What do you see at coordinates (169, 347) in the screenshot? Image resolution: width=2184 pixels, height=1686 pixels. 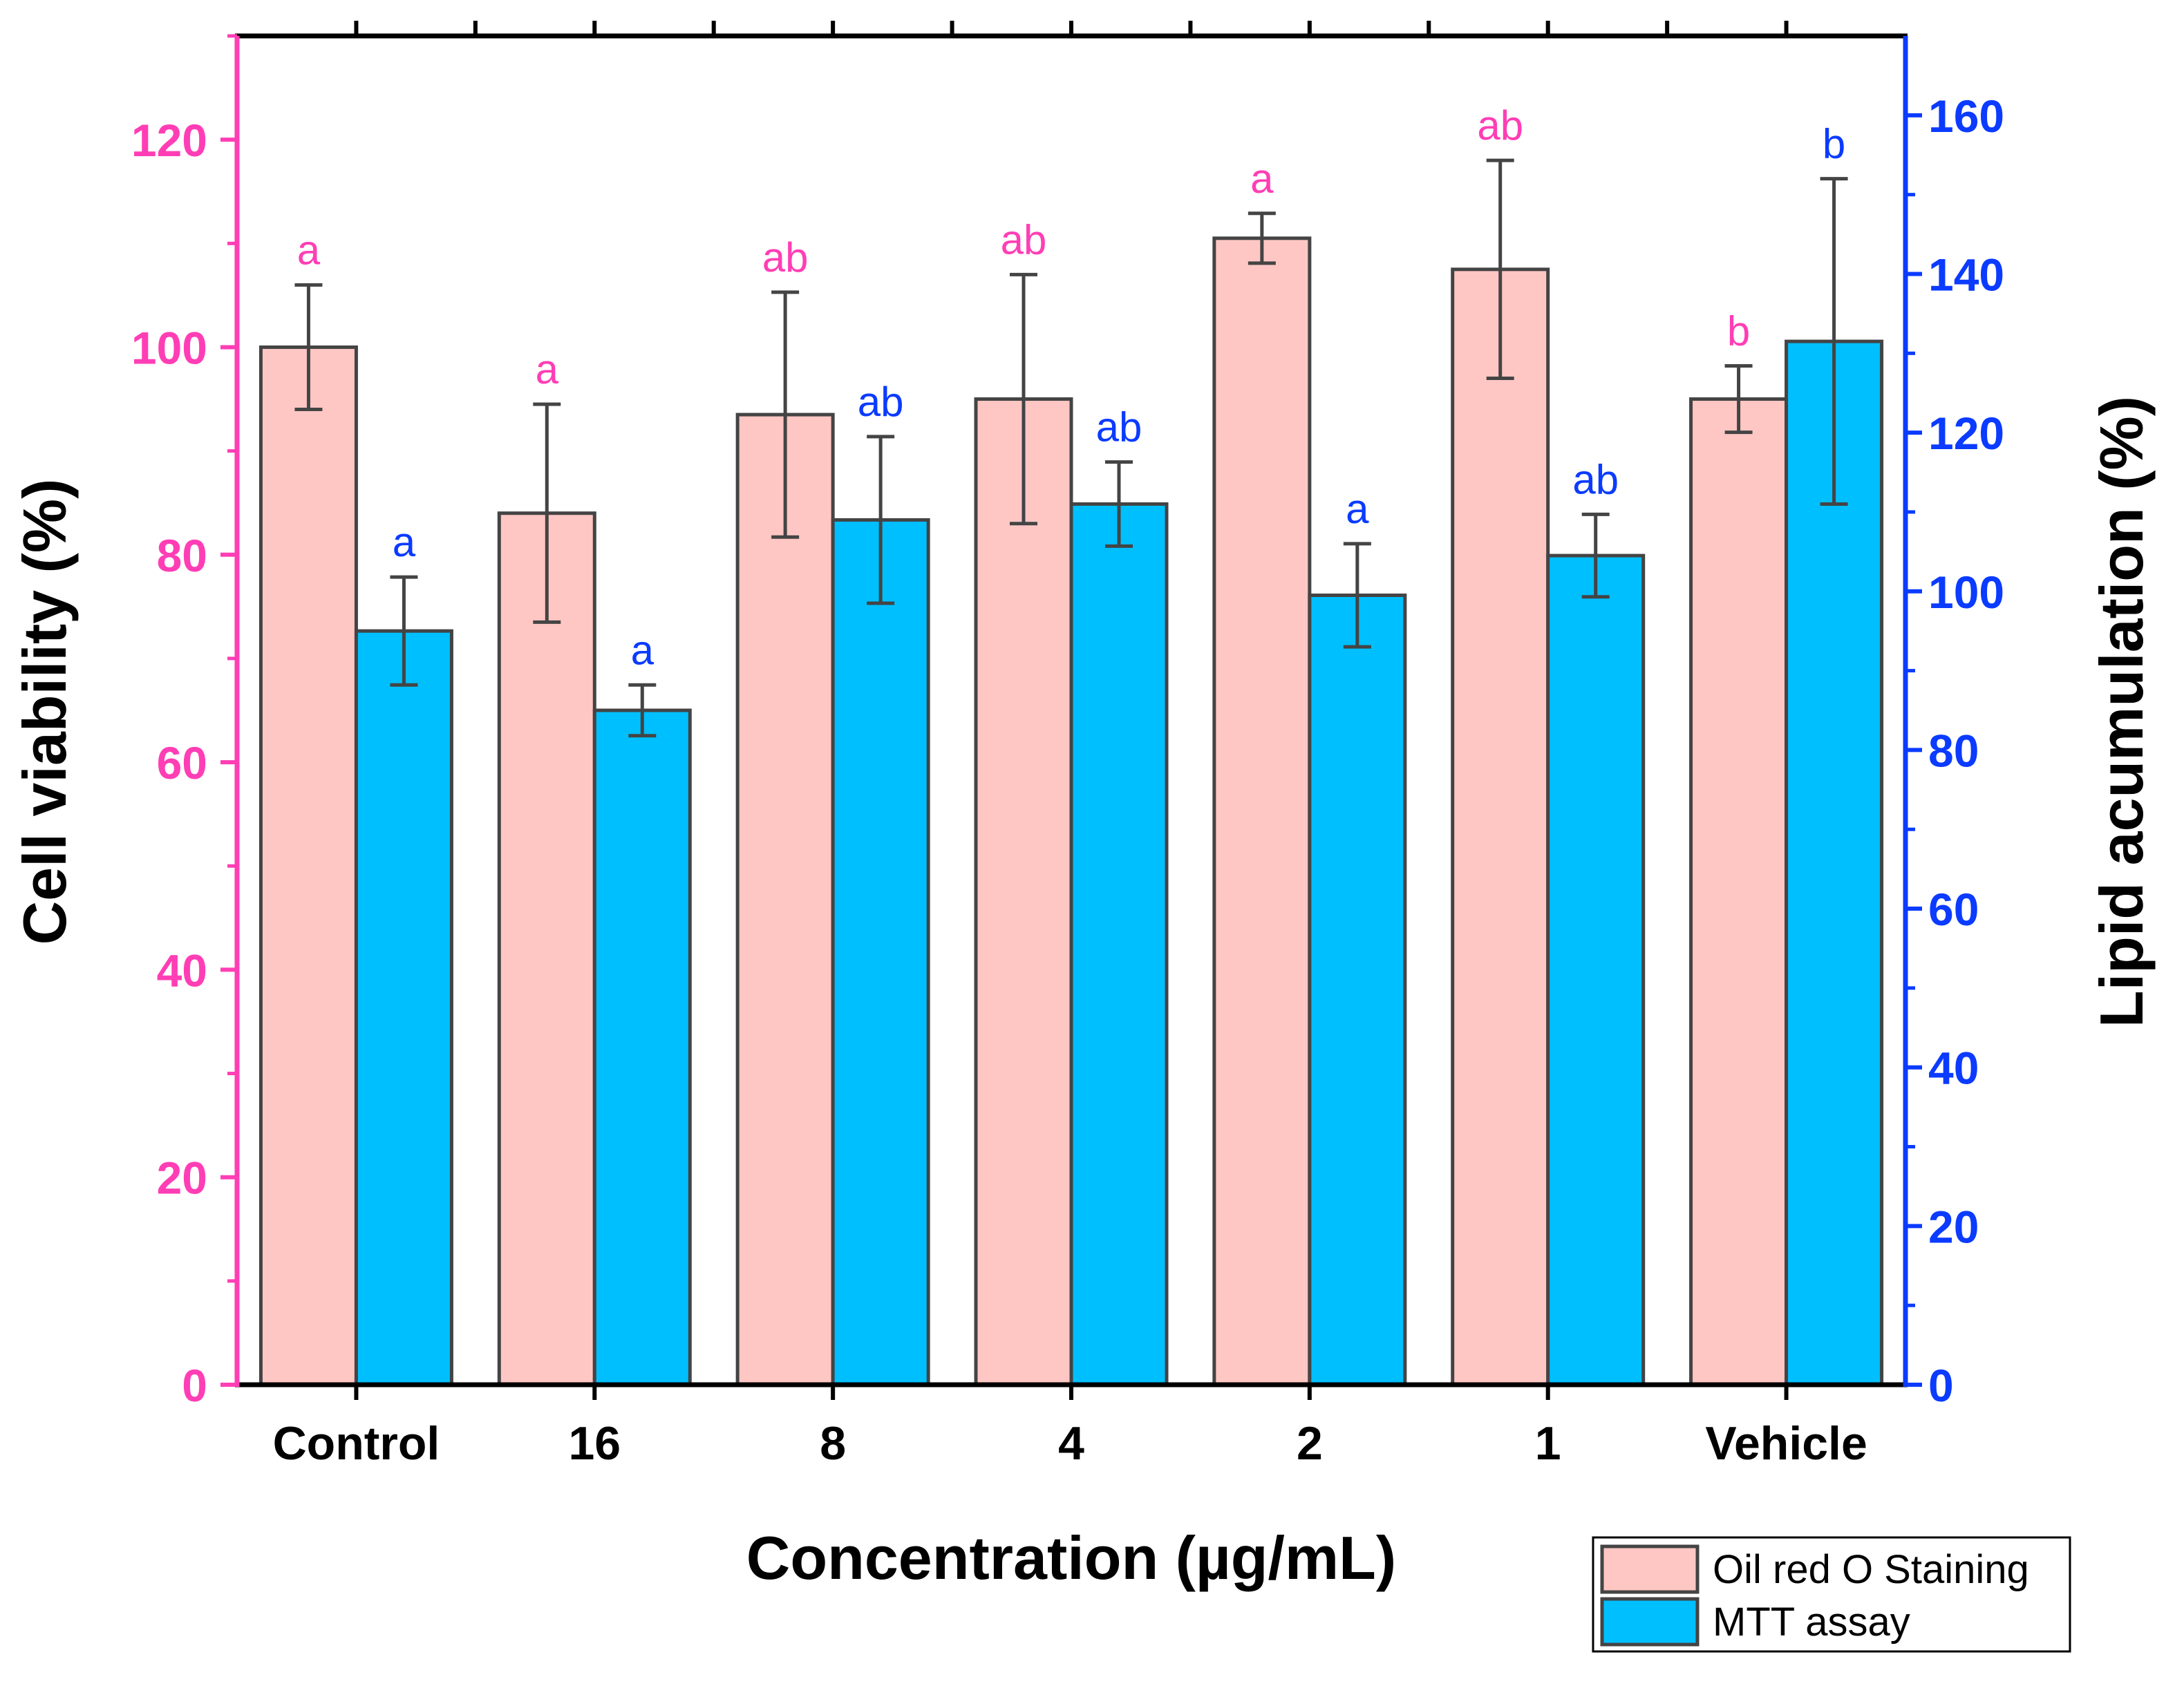 I see `left-tick-label-5: 100` at bounding box center [169, 347].